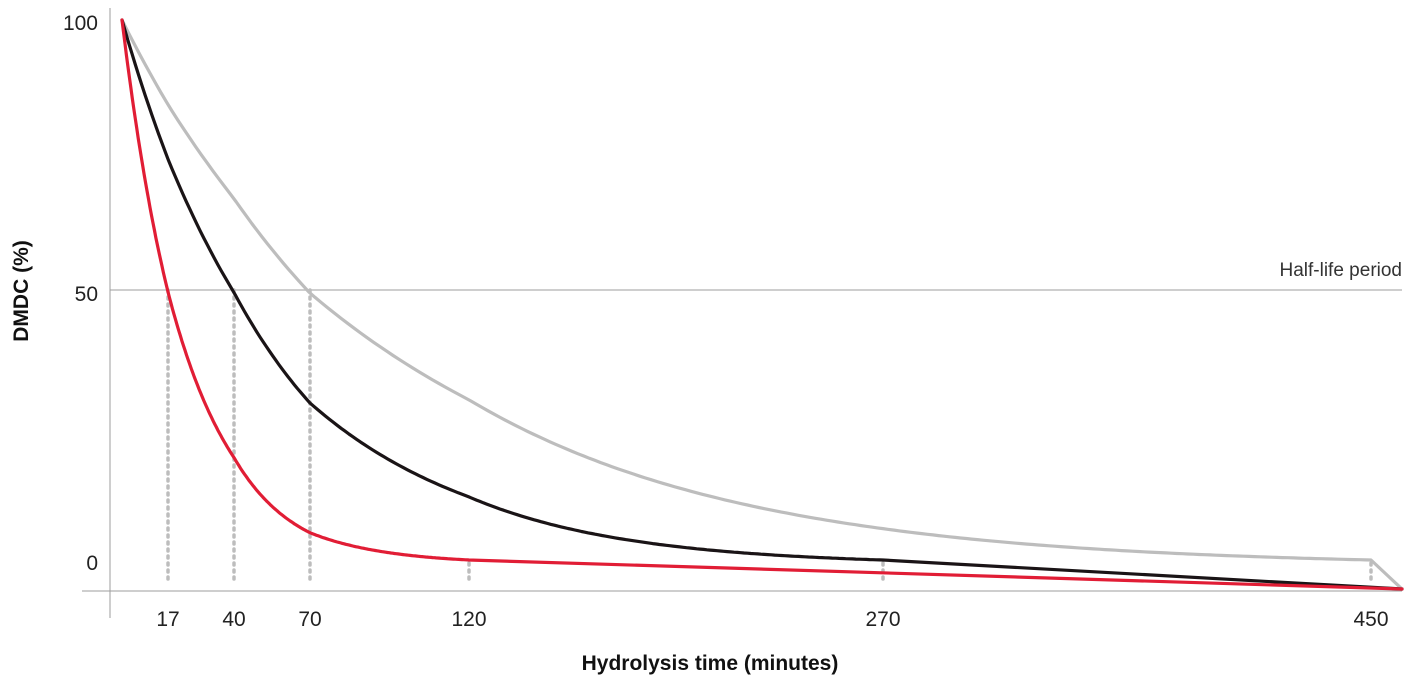  I want to click on x-tick-label-40: 40, so click(233, 619).